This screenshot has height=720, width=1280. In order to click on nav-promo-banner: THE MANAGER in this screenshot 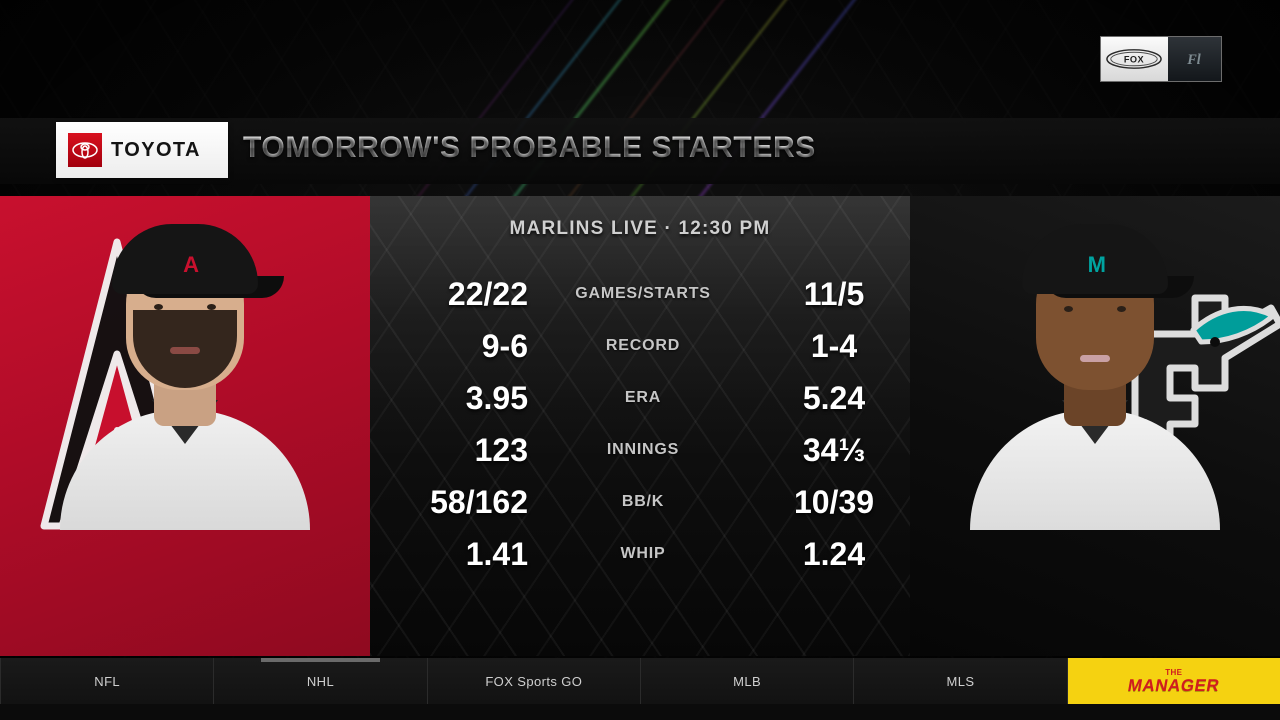, I will do `click(1173, 681)`.